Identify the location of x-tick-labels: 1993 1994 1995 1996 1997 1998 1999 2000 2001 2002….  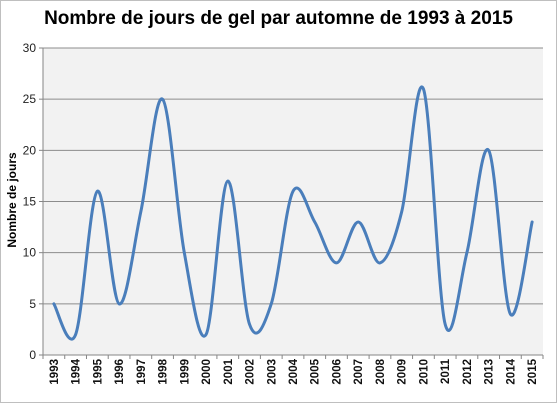
(294, 371).